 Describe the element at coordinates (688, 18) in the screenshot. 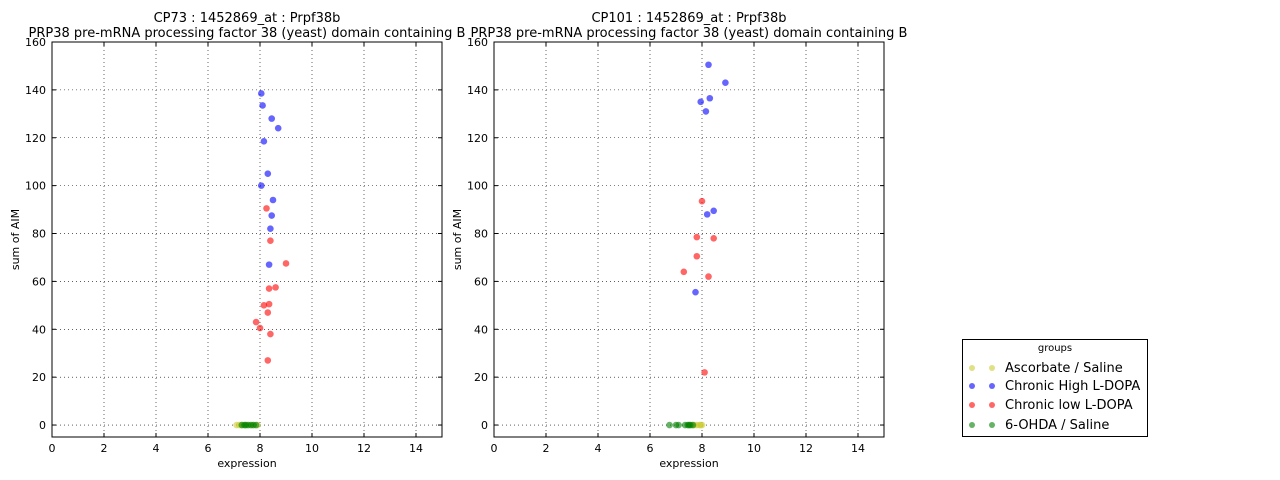

I see `chart-title: CP101 : 1452869_at : Prpf38b` at that location.